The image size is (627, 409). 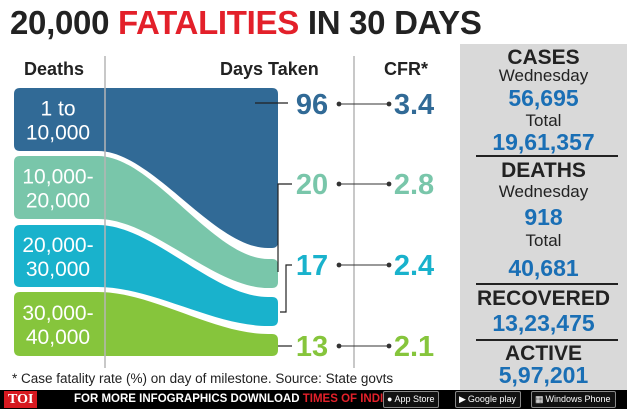 What do you see at coordinates (543, 120) in the screenshot?
I see `cases-total-label: Total` at bounding box center [543, 120].